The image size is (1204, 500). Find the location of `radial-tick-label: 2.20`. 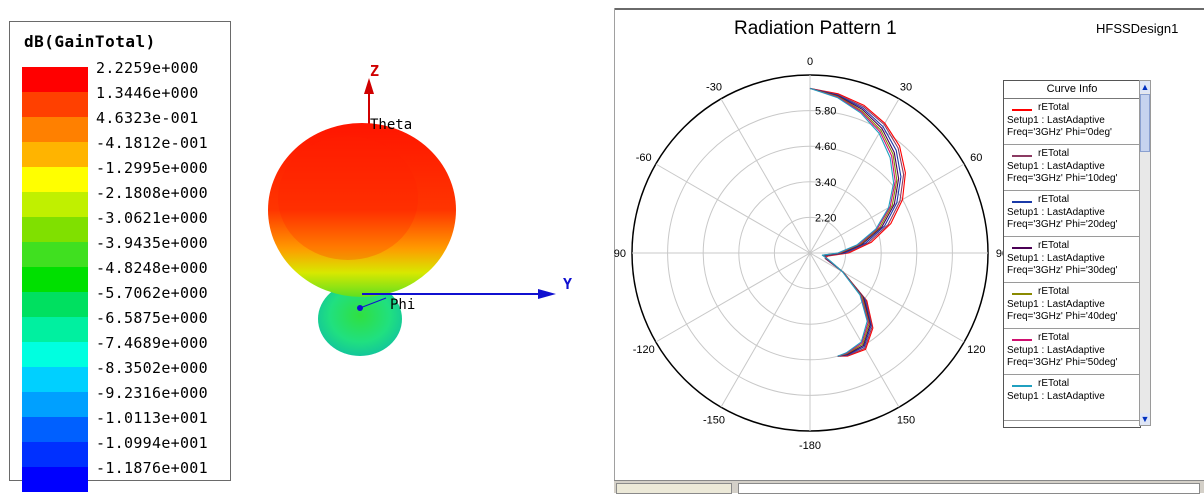

radial-tick-label: 2.20 is located at coordinates (825, 218).